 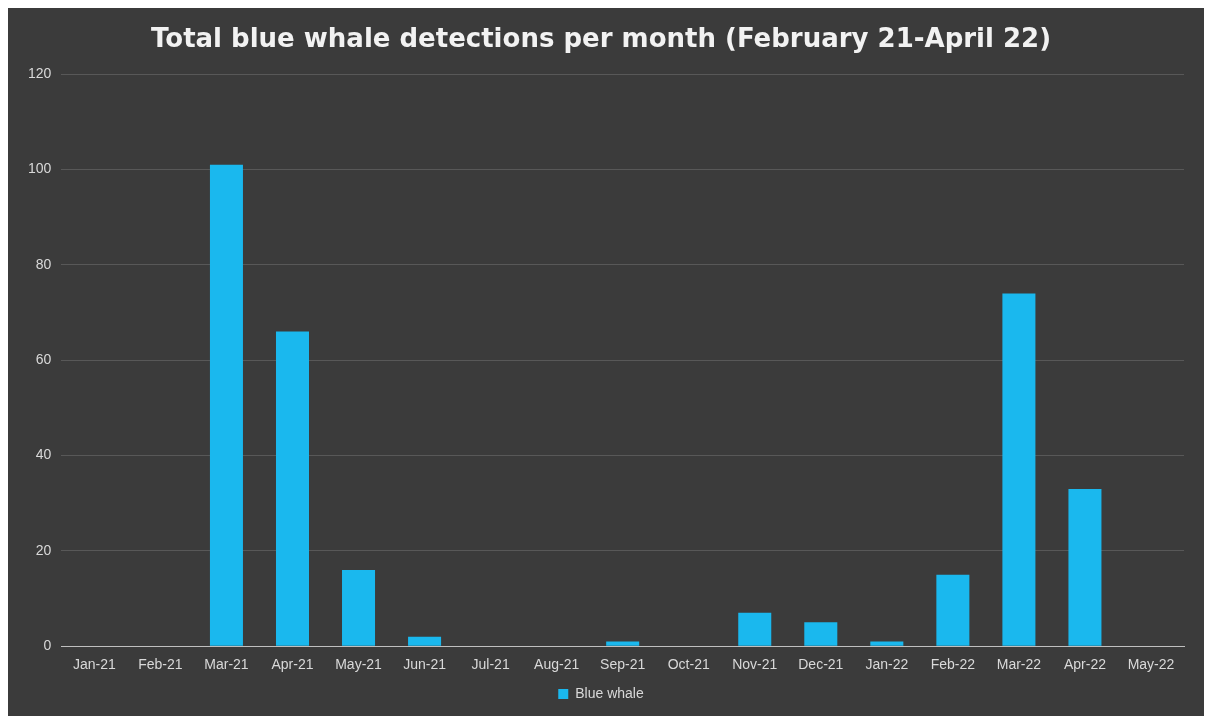 I want to click on x-tick-label: Mar-22, so click(x=1019, y=664).